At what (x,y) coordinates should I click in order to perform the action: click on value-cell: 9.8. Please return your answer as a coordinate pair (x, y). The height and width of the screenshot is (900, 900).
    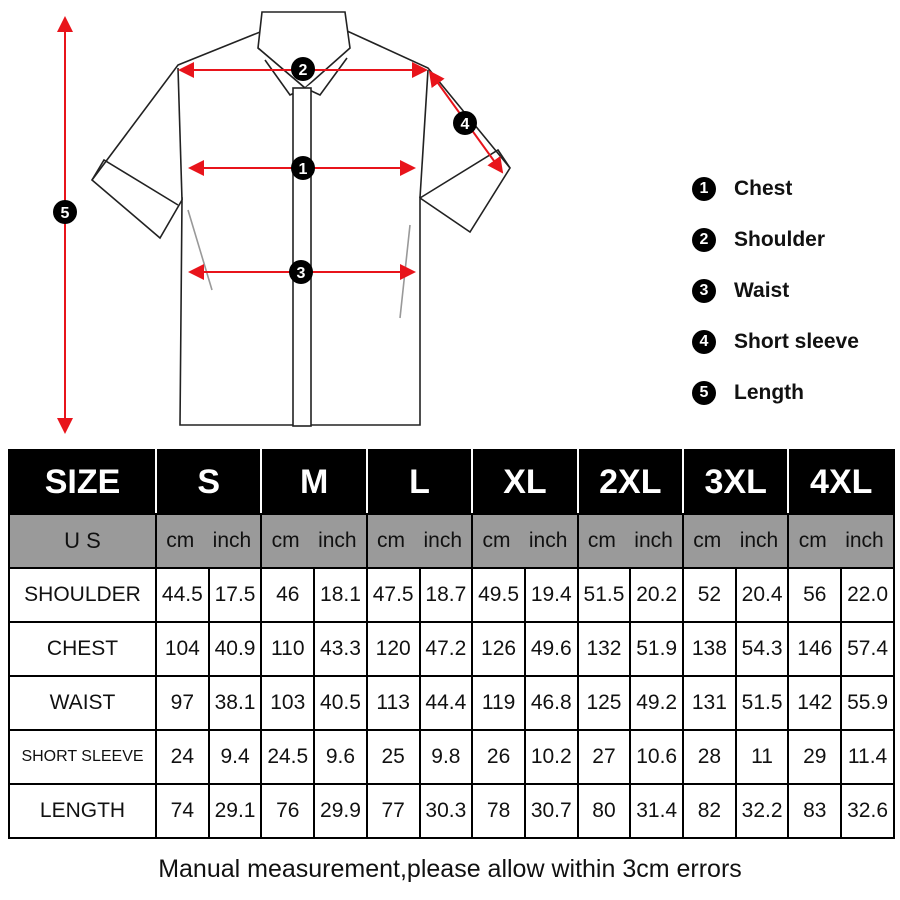
    Looking at the image, I should click on (446, 757).